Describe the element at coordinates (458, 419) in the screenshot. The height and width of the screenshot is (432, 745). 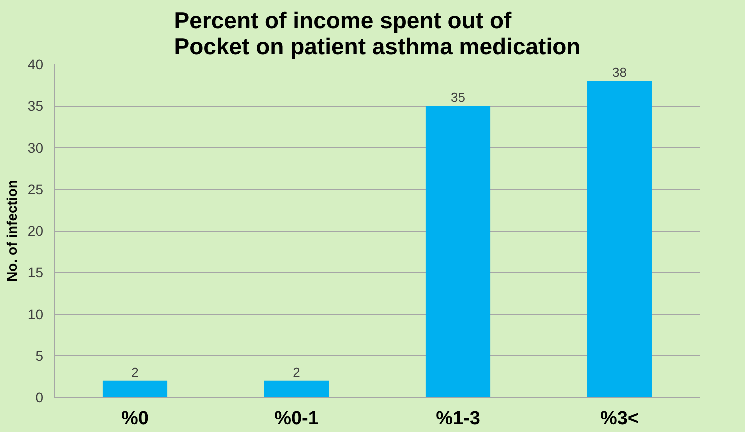
I see `x-tick-label: %1-3` at that location.